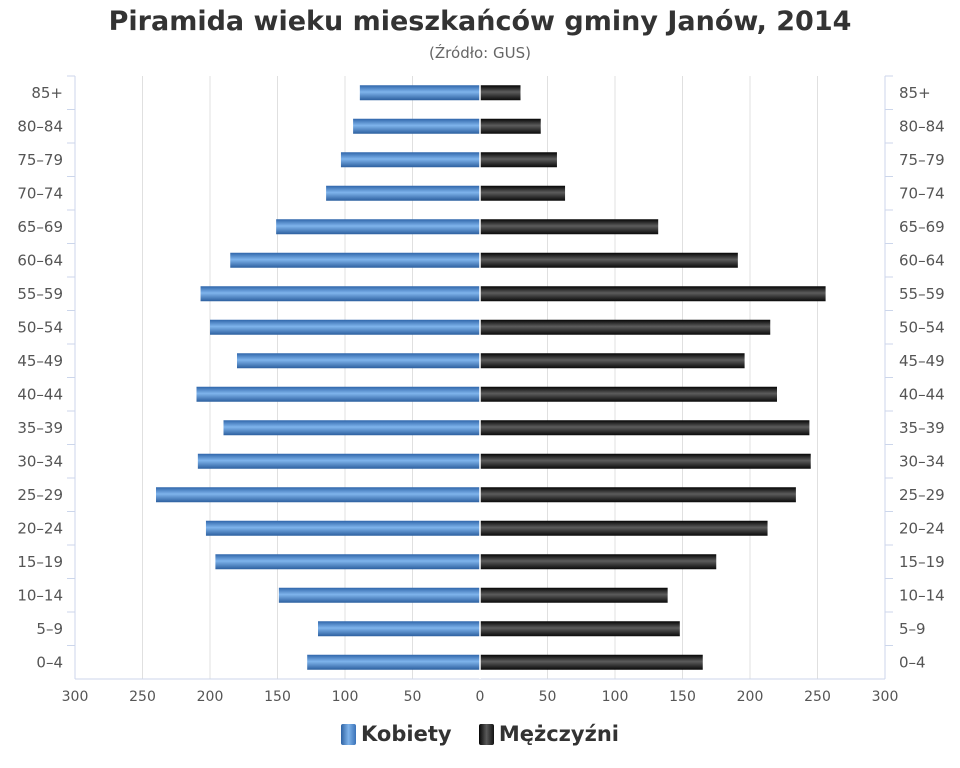  Describe the element at coordinates (40, 428) in the screenshot. I see `y-label-left: 35–39` at that location.